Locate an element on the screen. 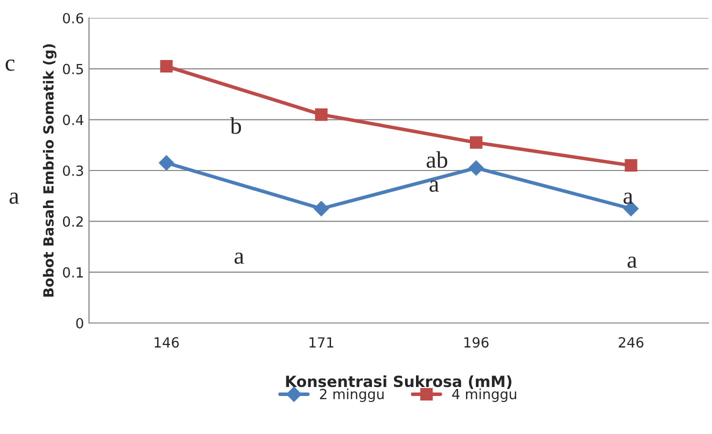  y-axis-title: Bobot Basah Embrio Somatik (g) is located at coordinates (49, 170).